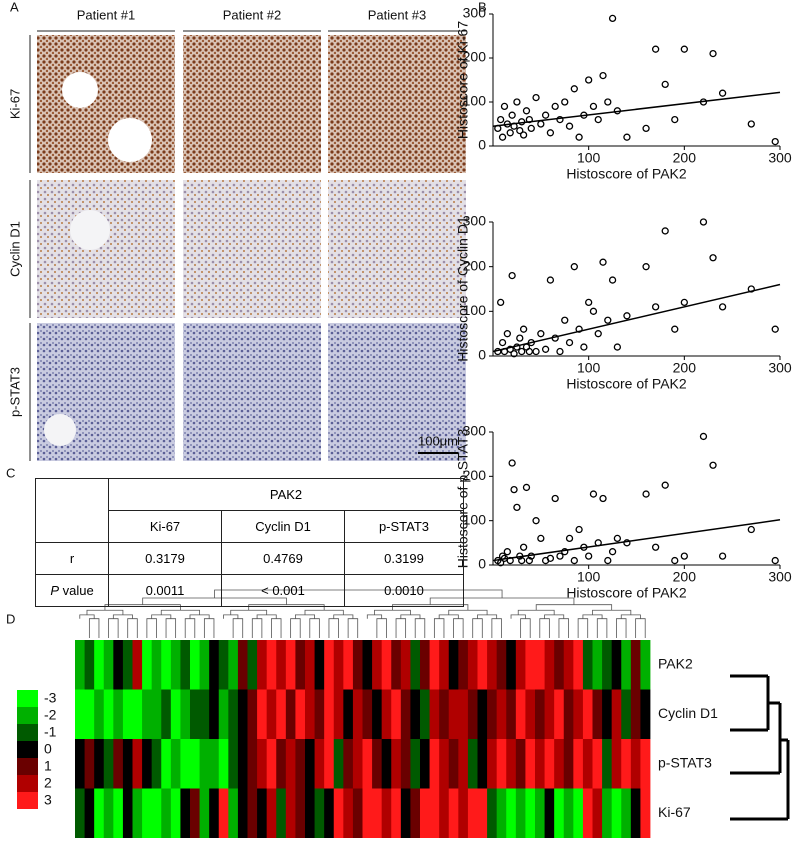 The width and height of the screenshot is (800, 844). Describe the element at coordinates (165, 590) in the screenshot. I see `cell: 0.0011` at that location.